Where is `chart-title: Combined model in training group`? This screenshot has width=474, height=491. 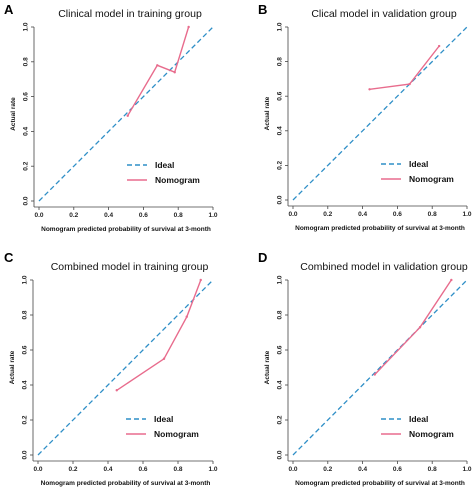 chart-title: Combined model in training group is located at coordinates (130, 267).